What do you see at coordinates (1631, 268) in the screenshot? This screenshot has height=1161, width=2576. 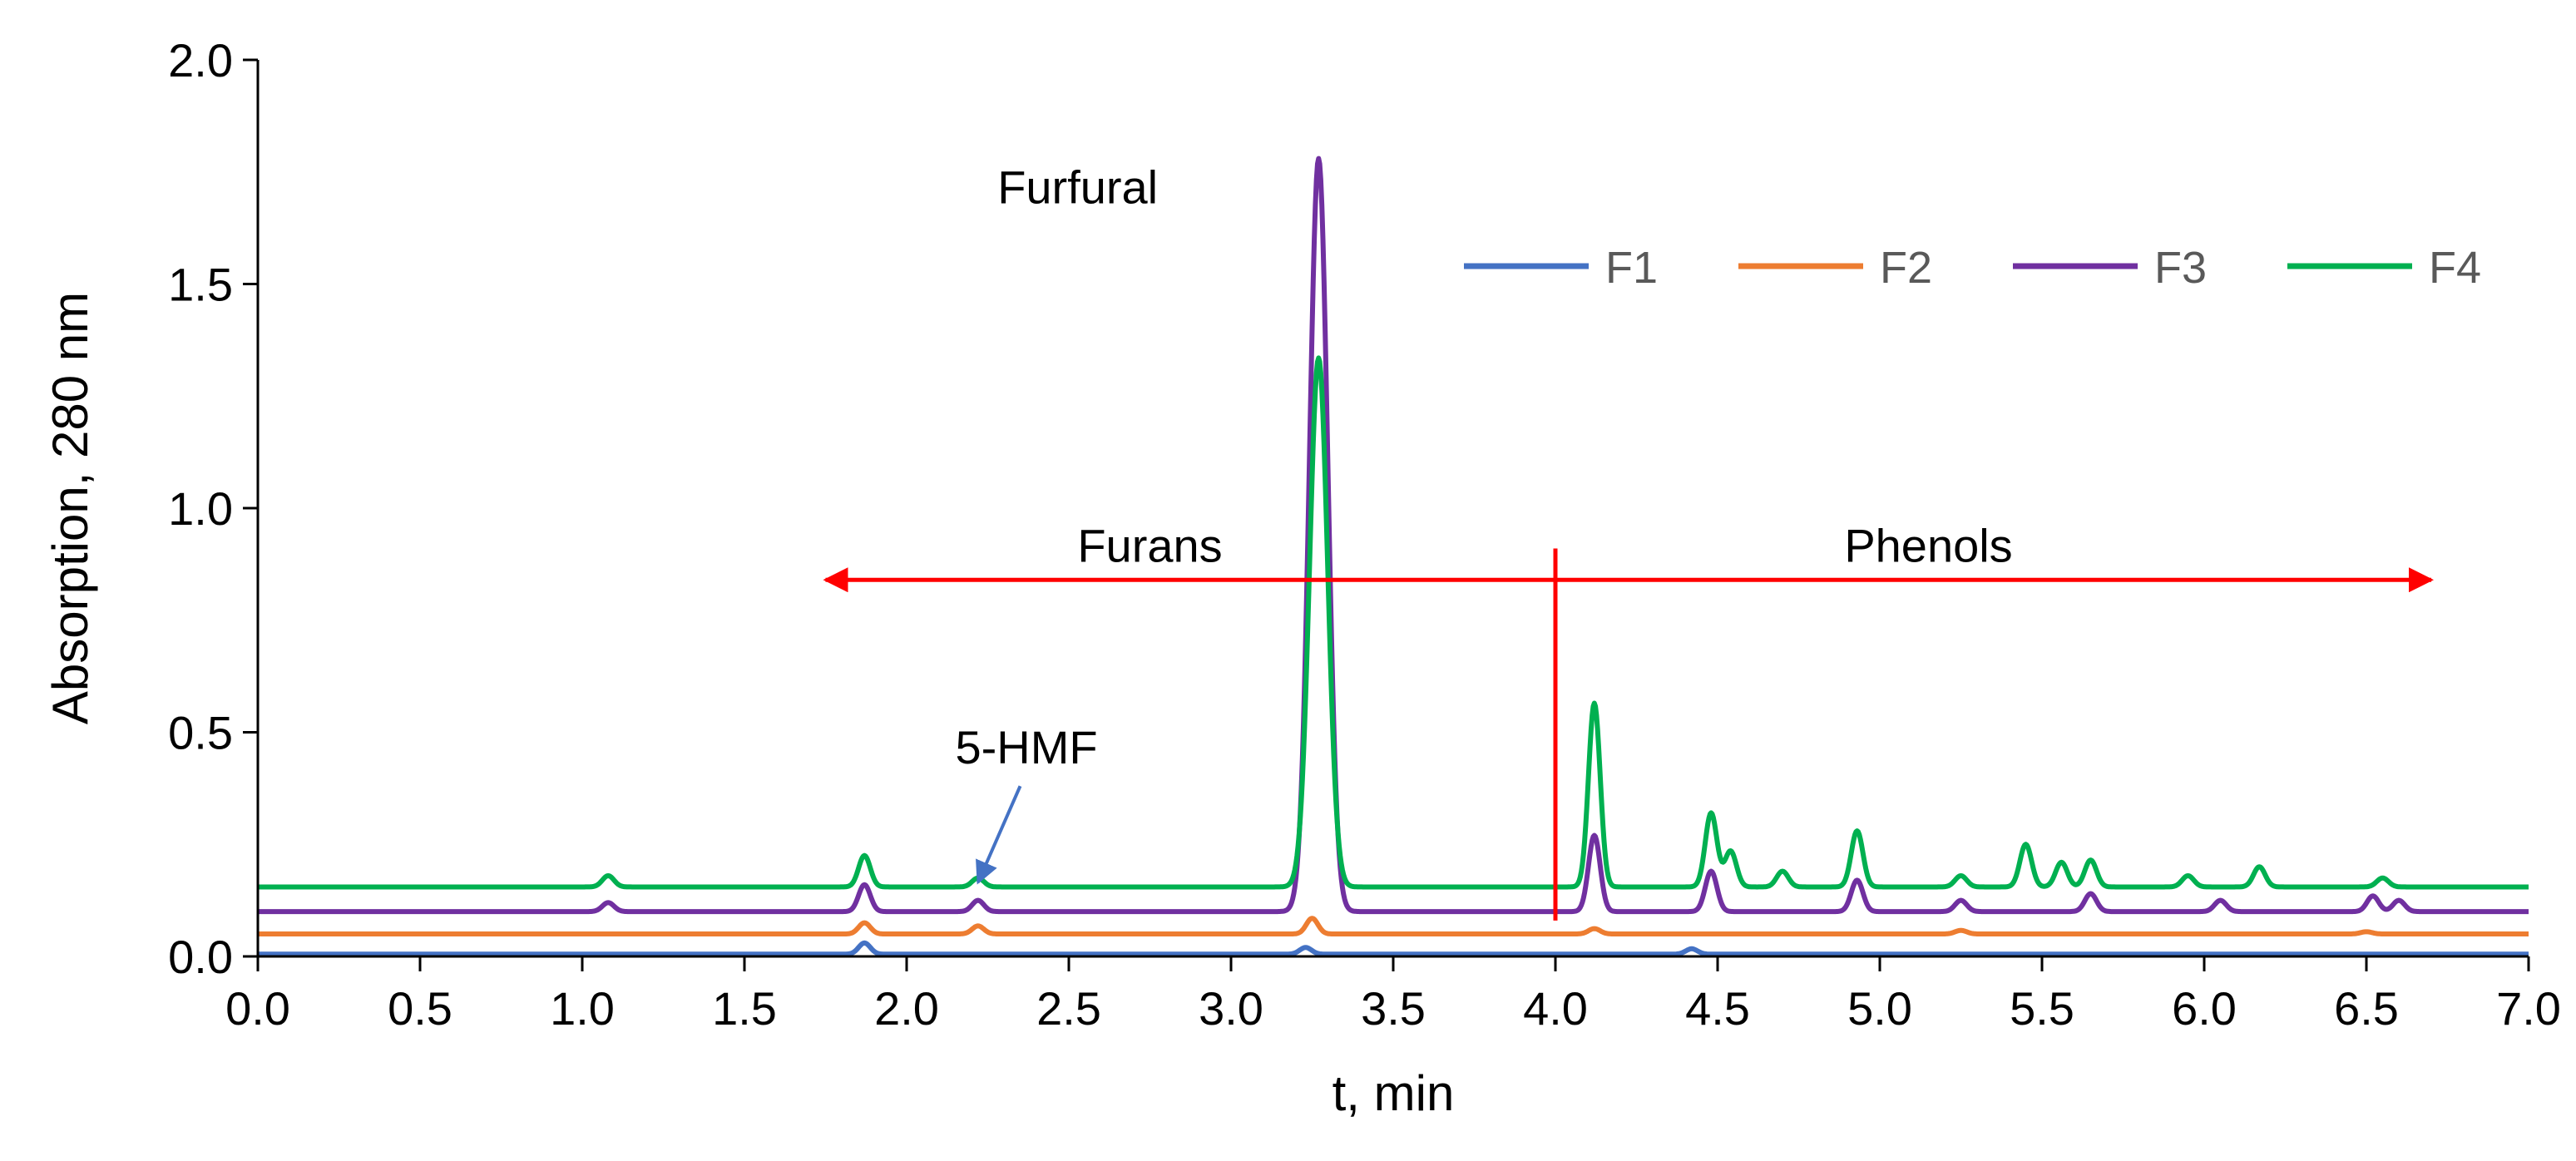 I see `legend-label-f1: F1` at bounding box center [1631, 268].